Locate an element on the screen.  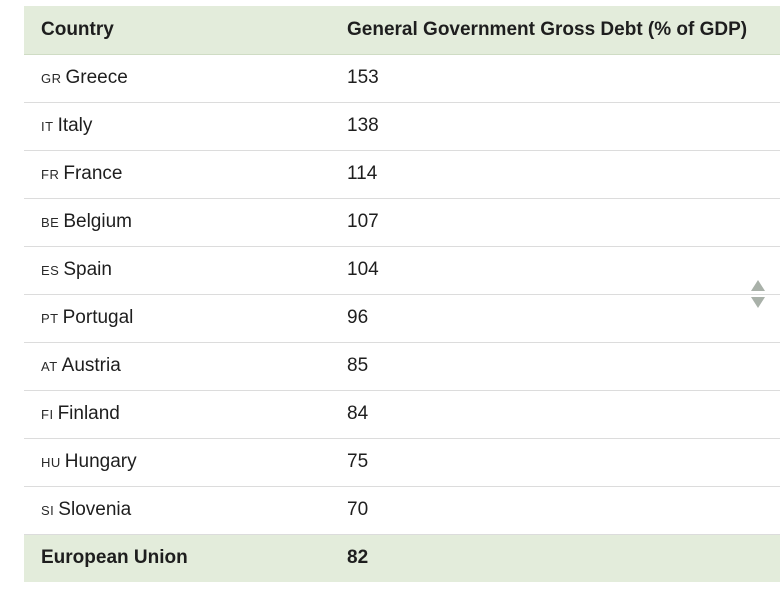
country-cell: SI Slovenia is located at coordinates (177, 510).